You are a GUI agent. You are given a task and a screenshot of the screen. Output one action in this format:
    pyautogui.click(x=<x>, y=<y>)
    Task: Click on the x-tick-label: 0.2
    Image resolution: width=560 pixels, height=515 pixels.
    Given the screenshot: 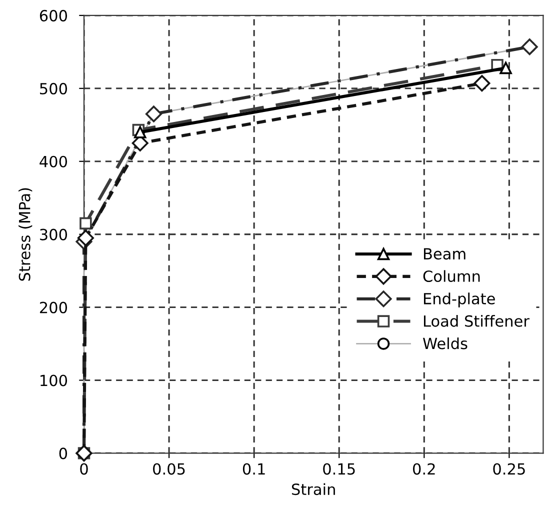 What is the action you would take?
    pyautogui.click(x=424, y=469)
    